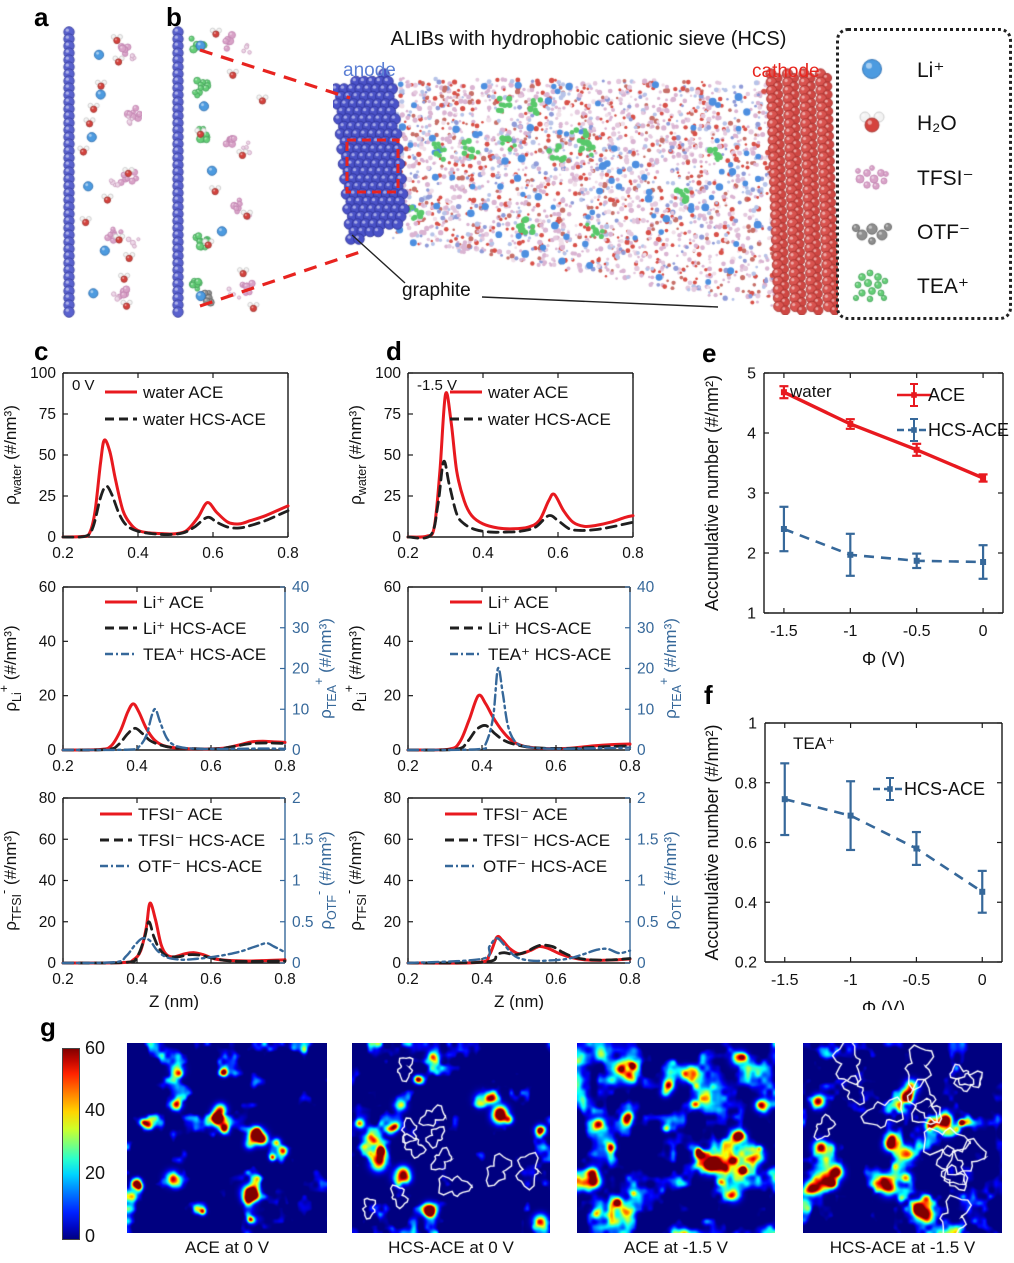 This screenshot has width=1014, height=1263. I want to click on svg-text: water HCS-ACE, so click(204, 419).